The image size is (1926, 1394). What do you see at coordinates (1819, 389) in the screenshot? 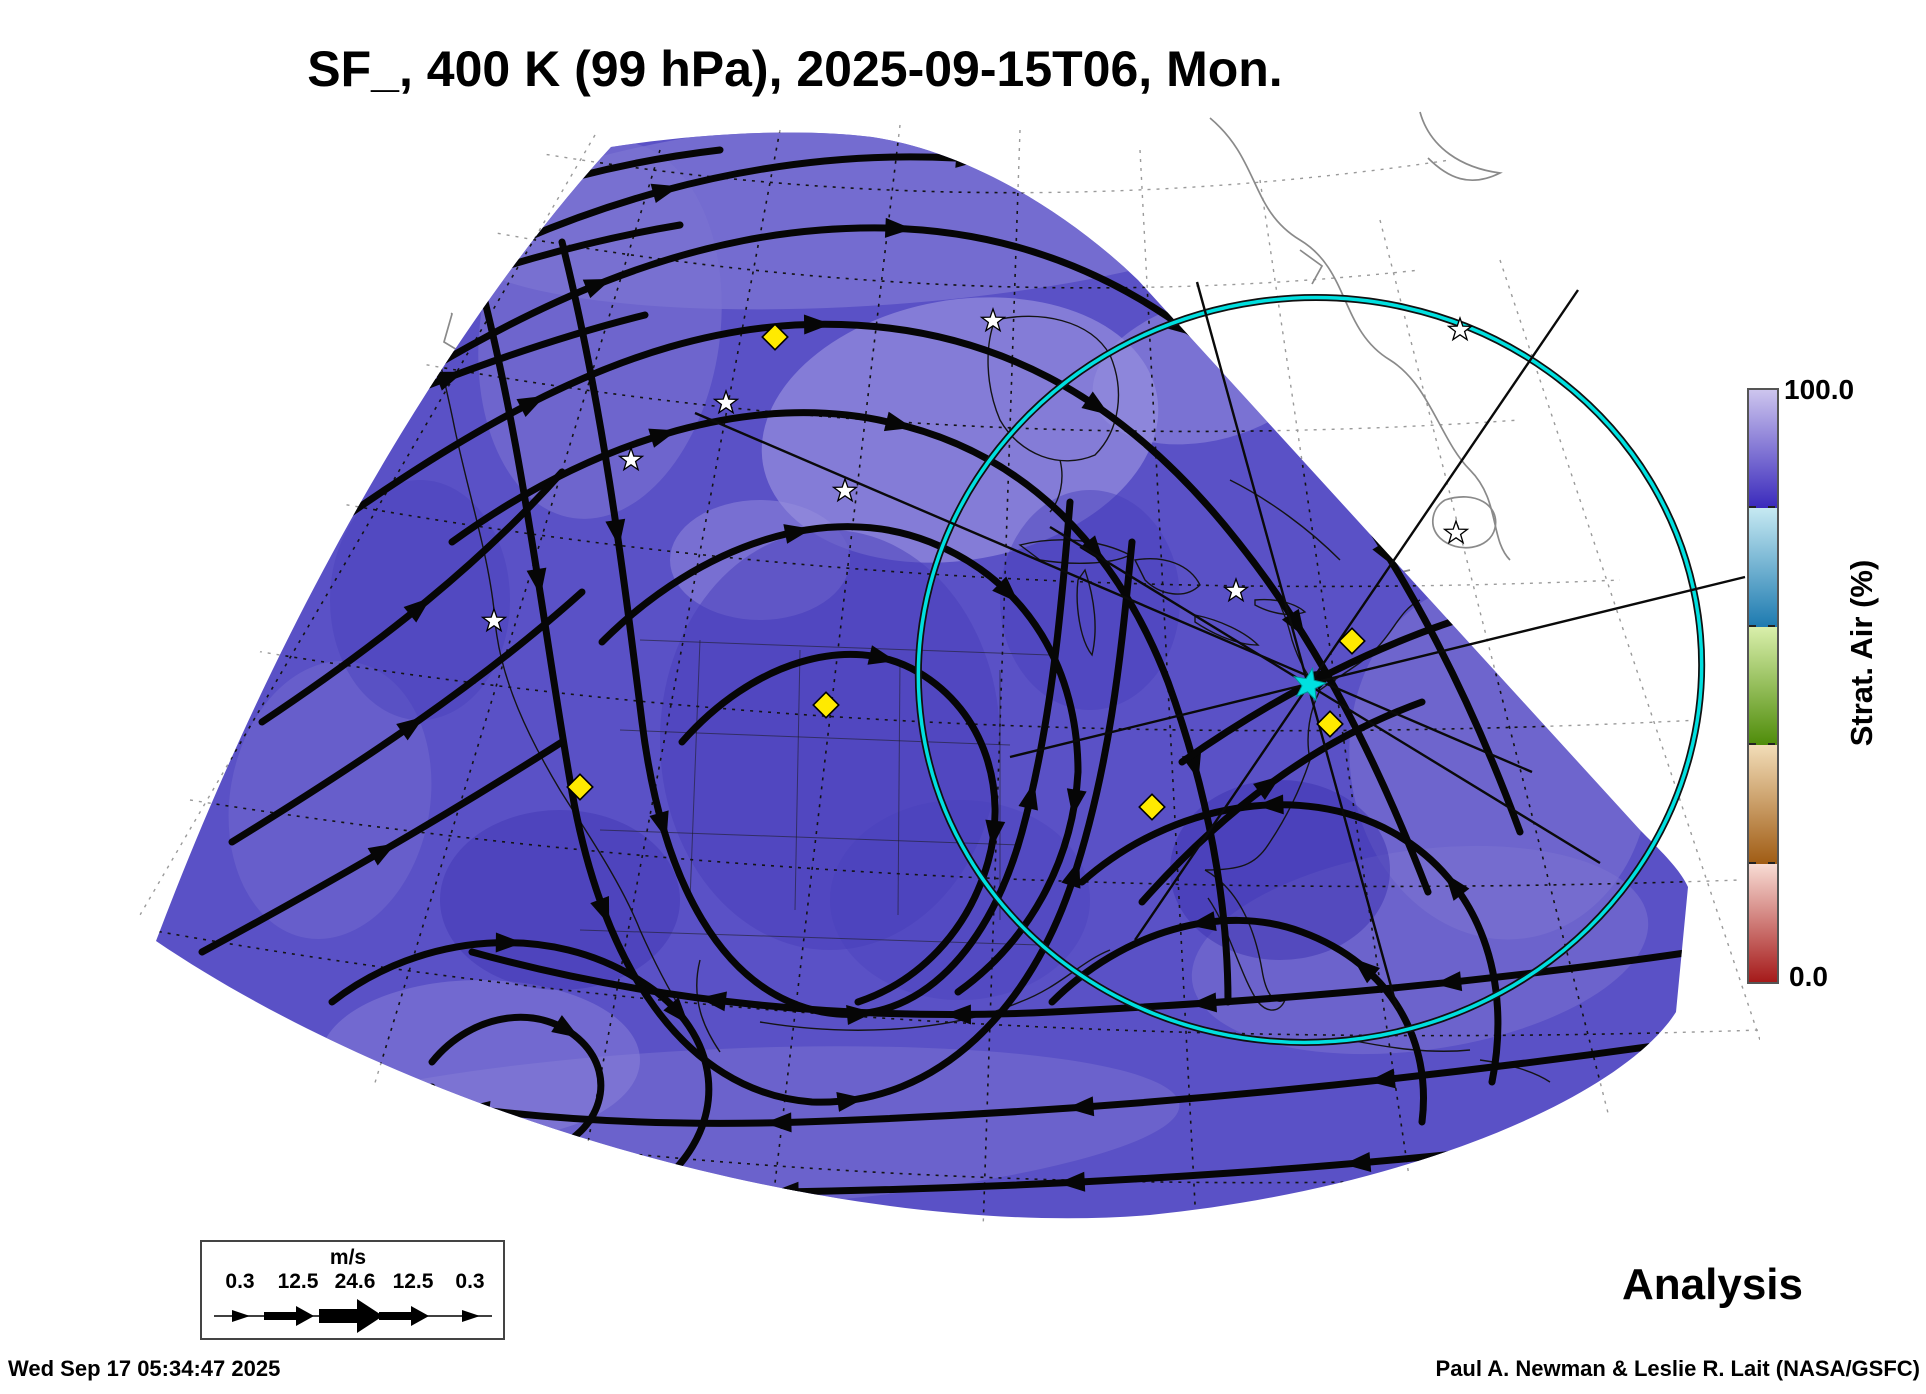
I see `colorbar-max-label: 100.0` at bounding box center [1819, 389].